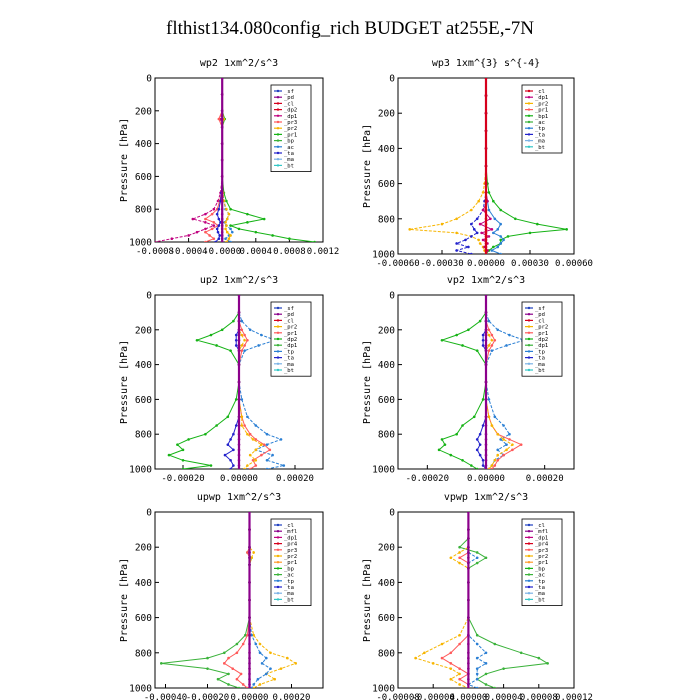 This screenshot has height=700, width=700. Describe the element at coordinates (486, 600) in the screenshot. I see `plot-frame` at that location.